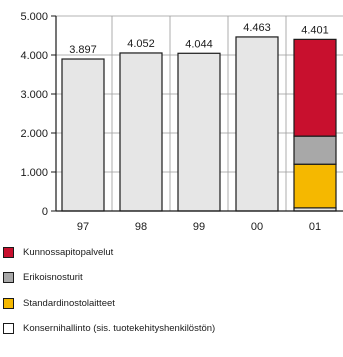  Describe the element at coordinates (34, 95) in the screenshot. I see `y-tick-label: 3.000` at that location.